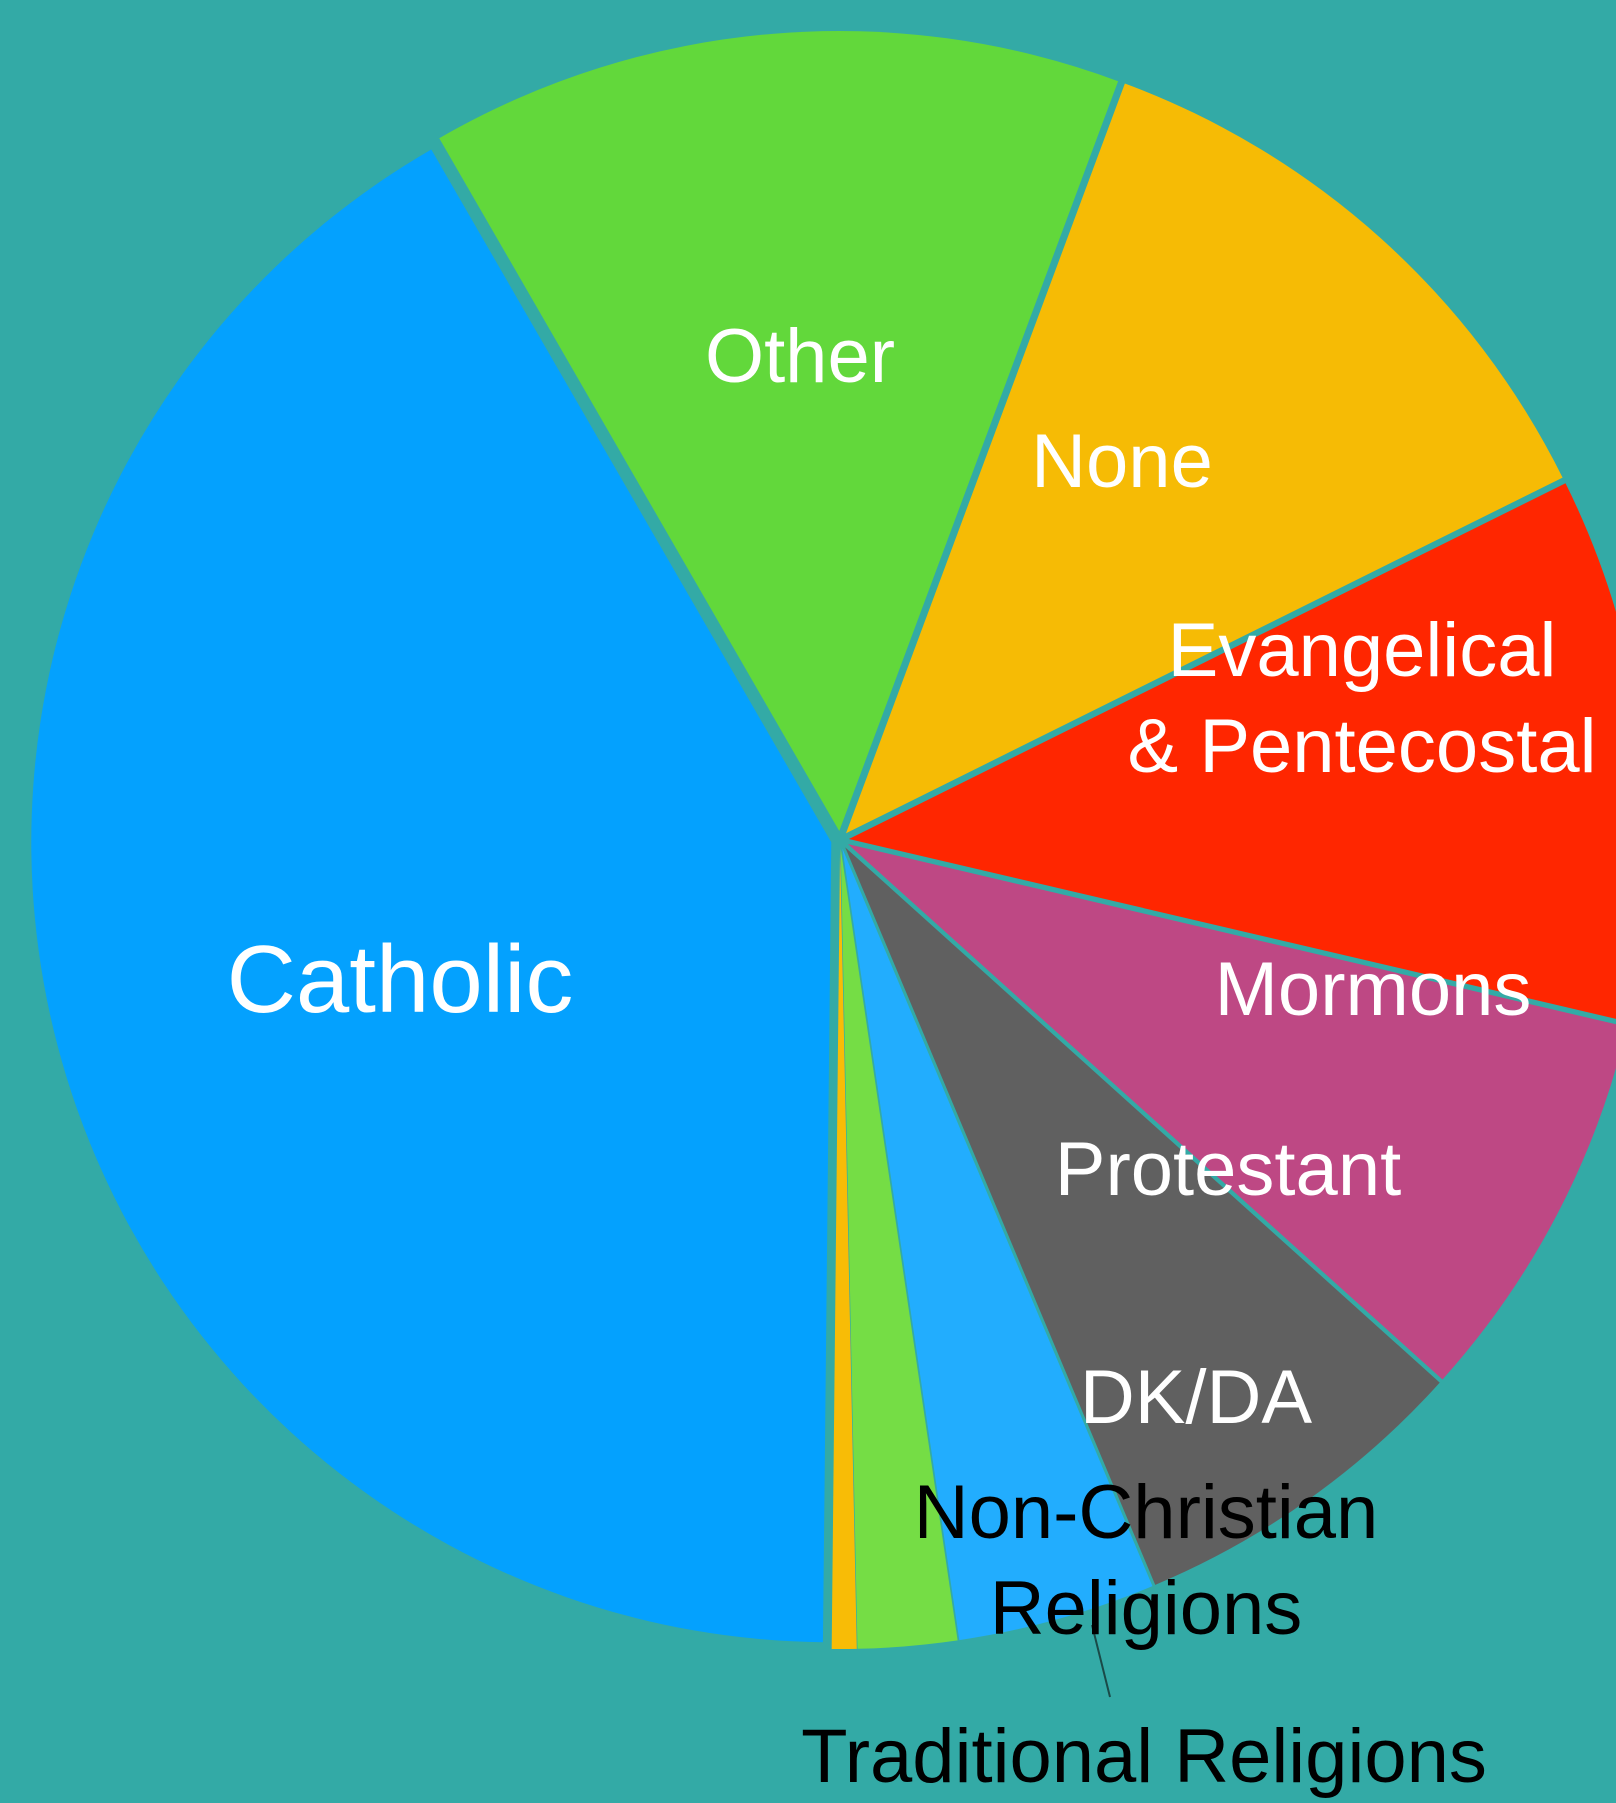 The width and height of the screenshot is (1616, 1803). I want to click on slice-label-traditional-religions: Traditional Religions, so click(1144, 1756).